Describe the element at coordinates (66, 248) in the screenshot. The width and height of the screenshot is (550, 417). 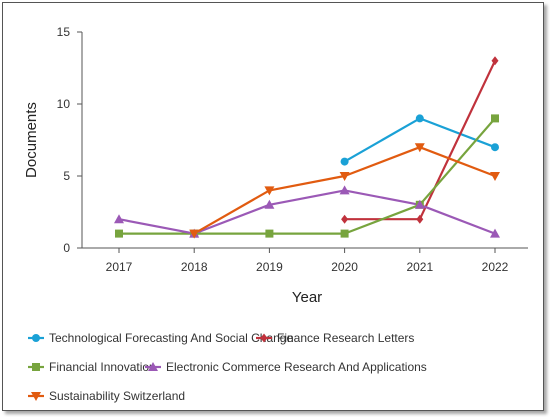
I see `y-tick-label: 0` at that location.